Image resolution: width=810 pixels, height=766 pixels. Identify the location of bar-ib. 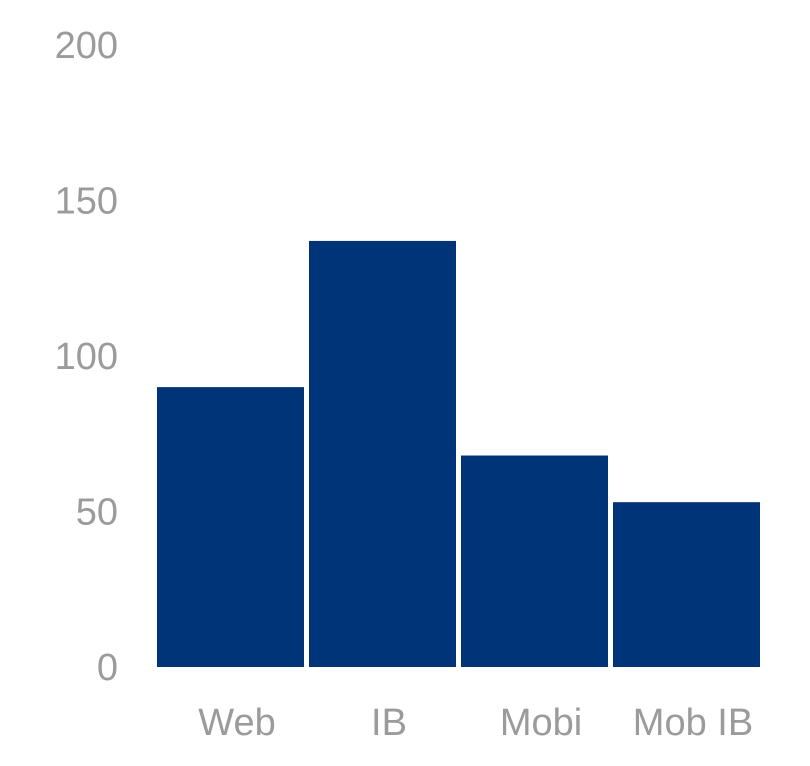
(382, 453).